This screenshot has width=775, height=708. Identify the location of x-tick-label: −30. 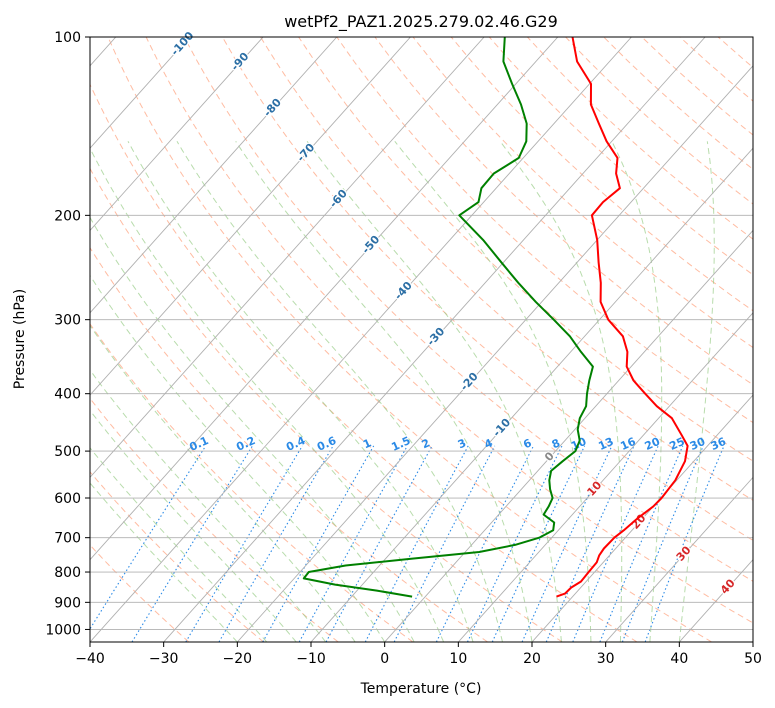
(164, 659).